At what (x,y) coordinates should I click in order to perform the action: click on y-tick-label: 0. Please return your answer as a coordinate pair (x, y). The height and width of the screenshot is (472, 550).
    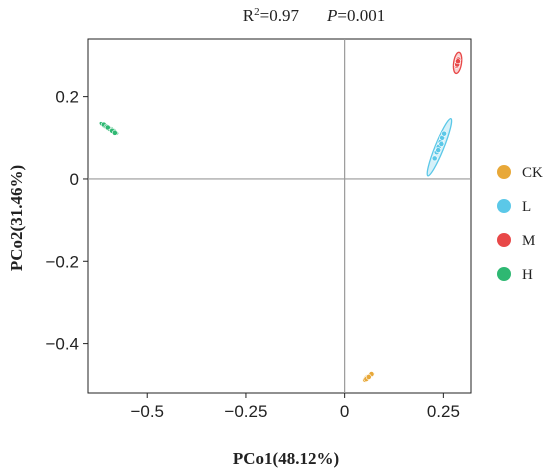
    Looking at the image, I should click on (74, 179).